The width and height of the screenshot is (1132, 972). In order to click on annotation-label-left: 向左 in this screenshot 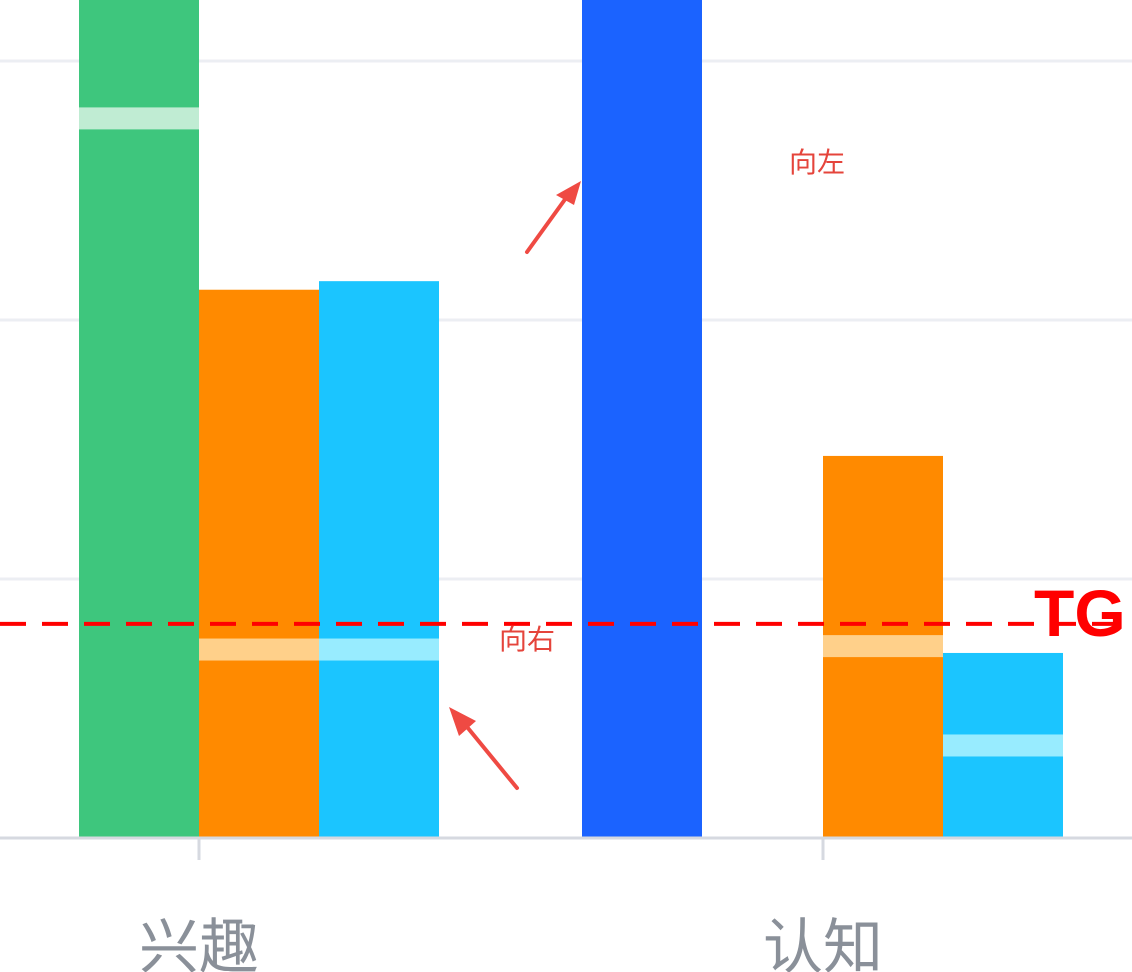, I will do `click(817, 162)`.